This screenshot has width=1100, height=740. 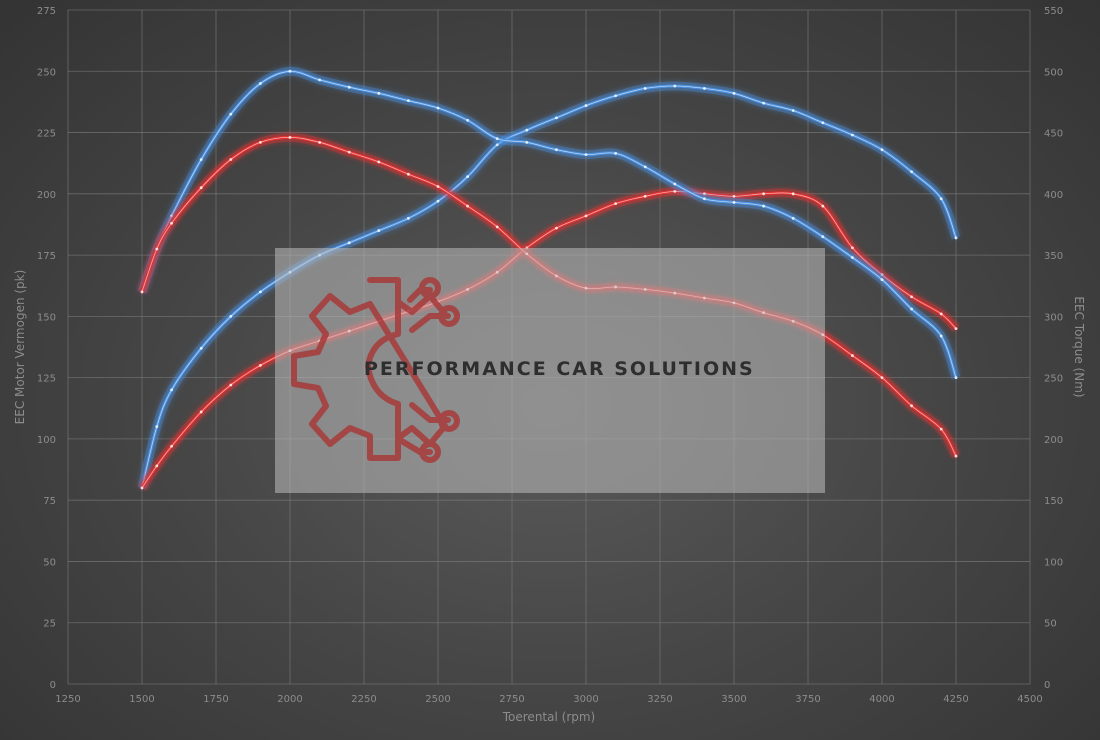 I want to click on gear-circuit-icon, so click(x=375, y=370).